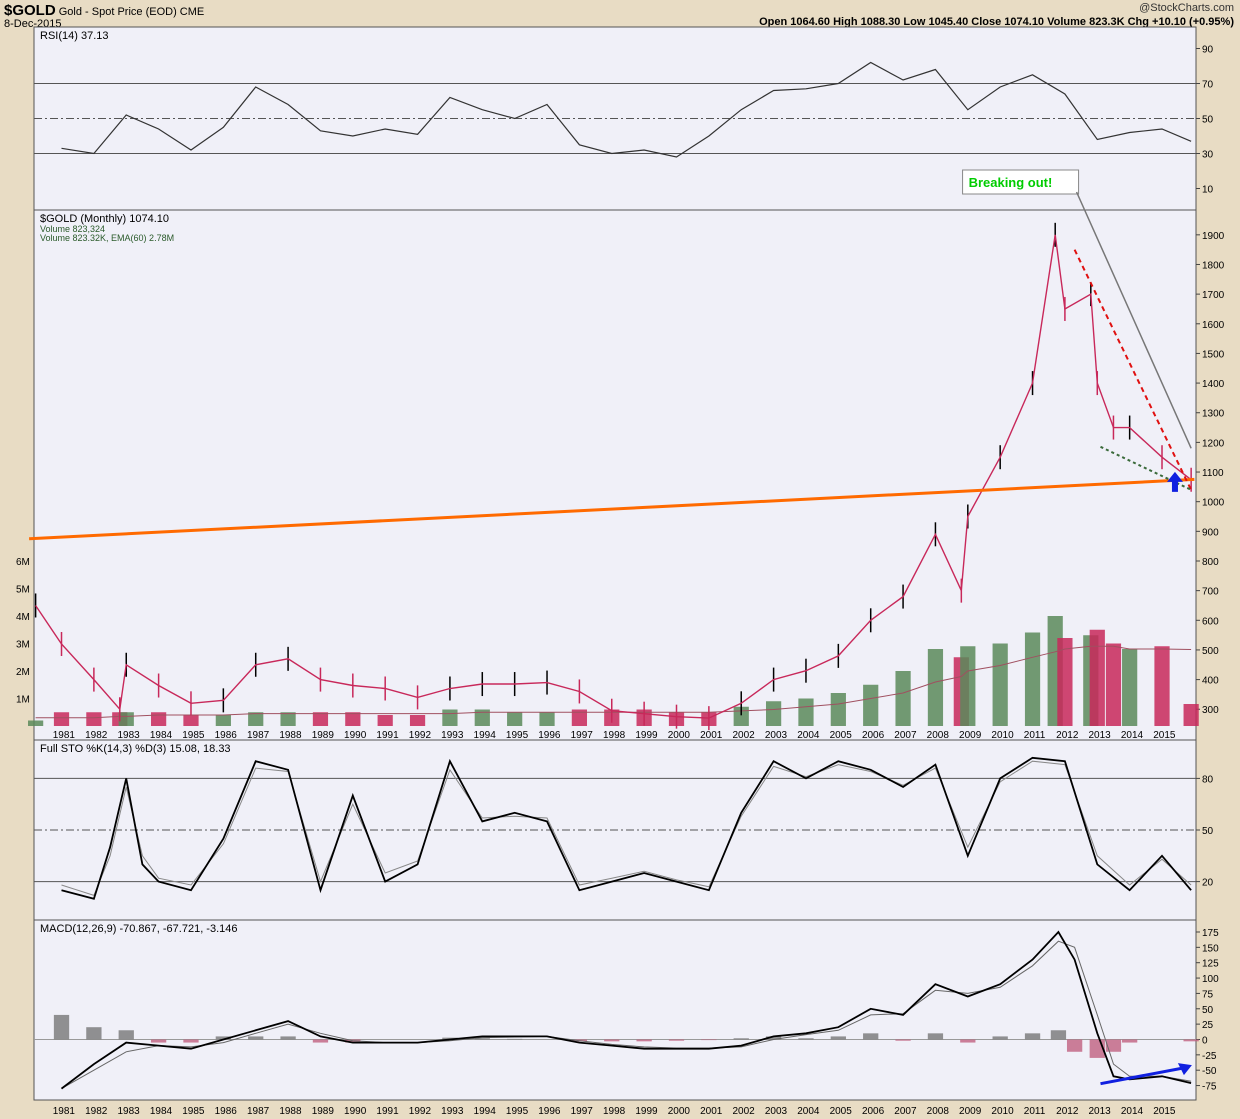 Image resolution: width=1240 pixels, height=1119 pixels. Describe the element at coordinates (1186, 8) in the screenshot. I see `watermark: @StockCharts.com` at that location.